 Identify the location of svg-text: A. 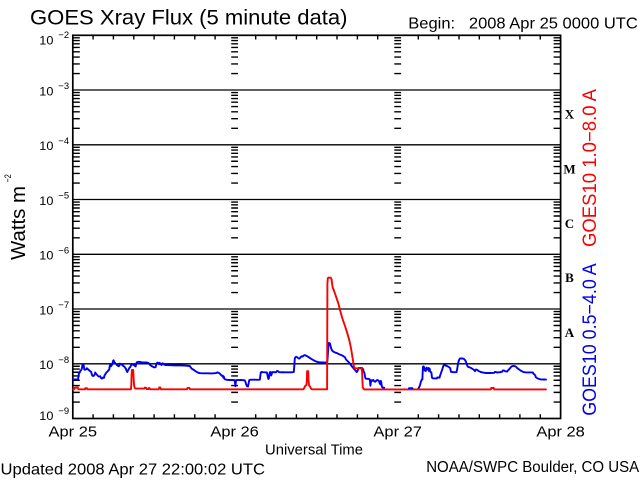
(570, 332).